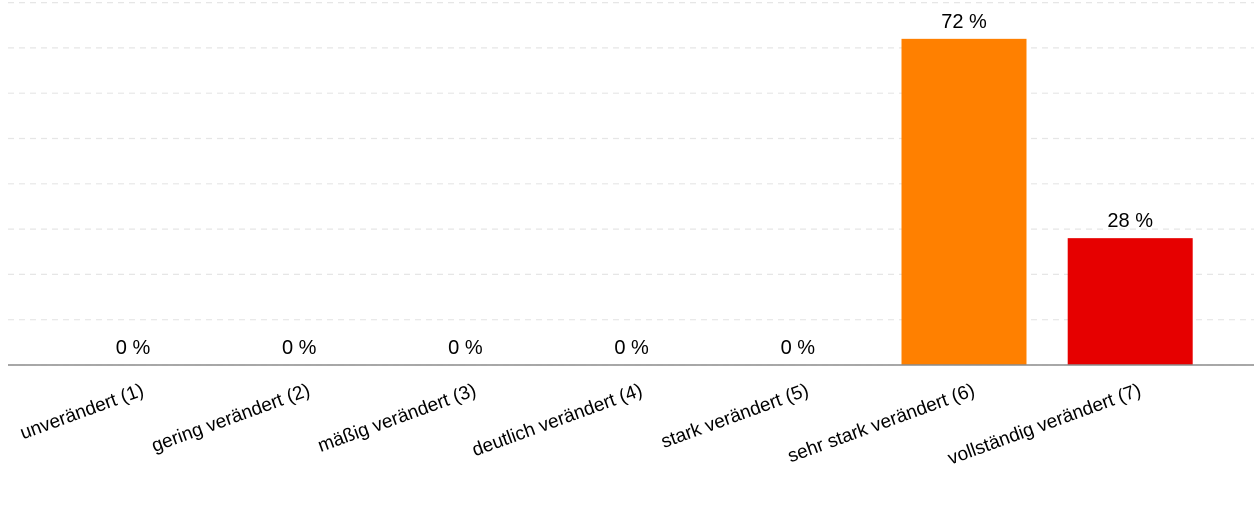 The width and height of the screenshot is (1254, 516). What do you see at coordinates (397, 418) in the screenshot?
I see `x-tick-label: mäßig verändert (3)` at bounding box center [397, 418].